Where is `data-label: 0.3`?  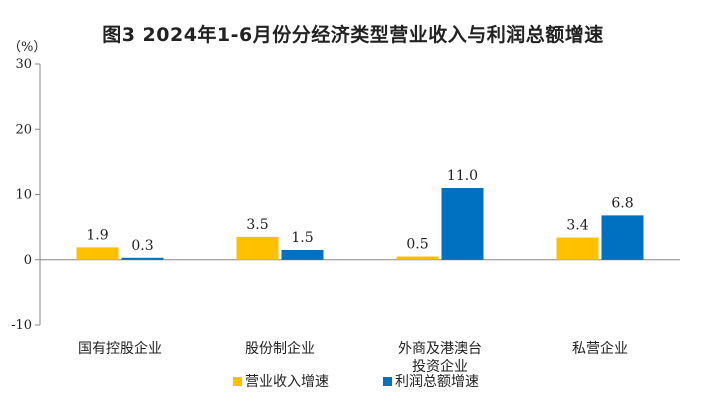 data-label: 0.3 is located at coordinates (142, 246).